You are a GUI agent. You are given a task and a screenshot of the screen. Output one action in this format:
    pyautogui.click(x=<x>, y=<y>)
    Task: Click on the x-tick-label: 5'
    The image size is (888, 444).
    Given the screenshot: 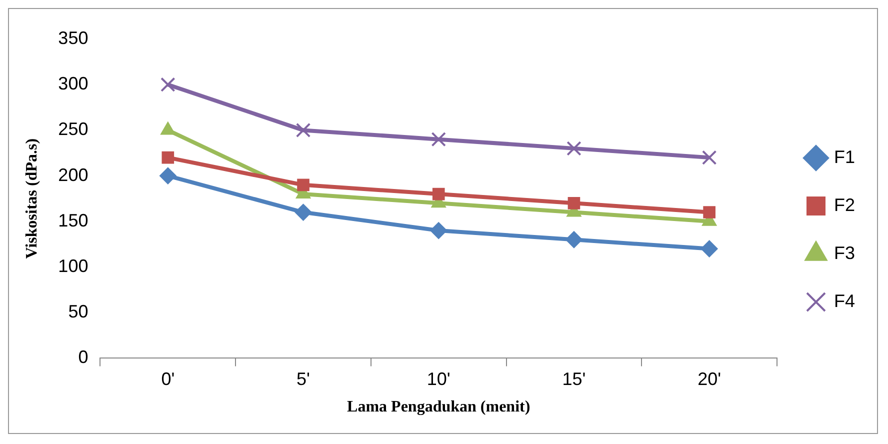 What is the action you would take?
    pyautogui.click(x=303, y=378)
    